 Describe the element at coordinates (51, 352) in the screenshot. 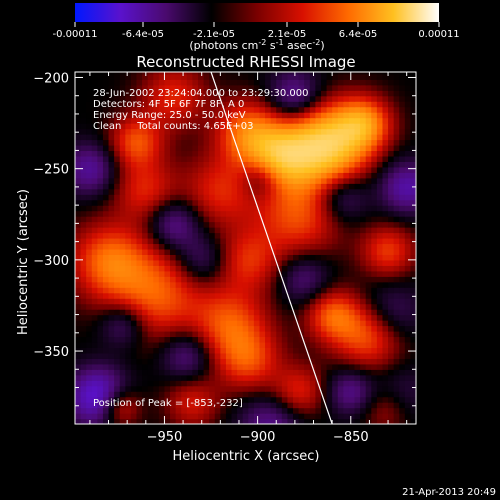

I see `y-tick-label: −350` at that location.